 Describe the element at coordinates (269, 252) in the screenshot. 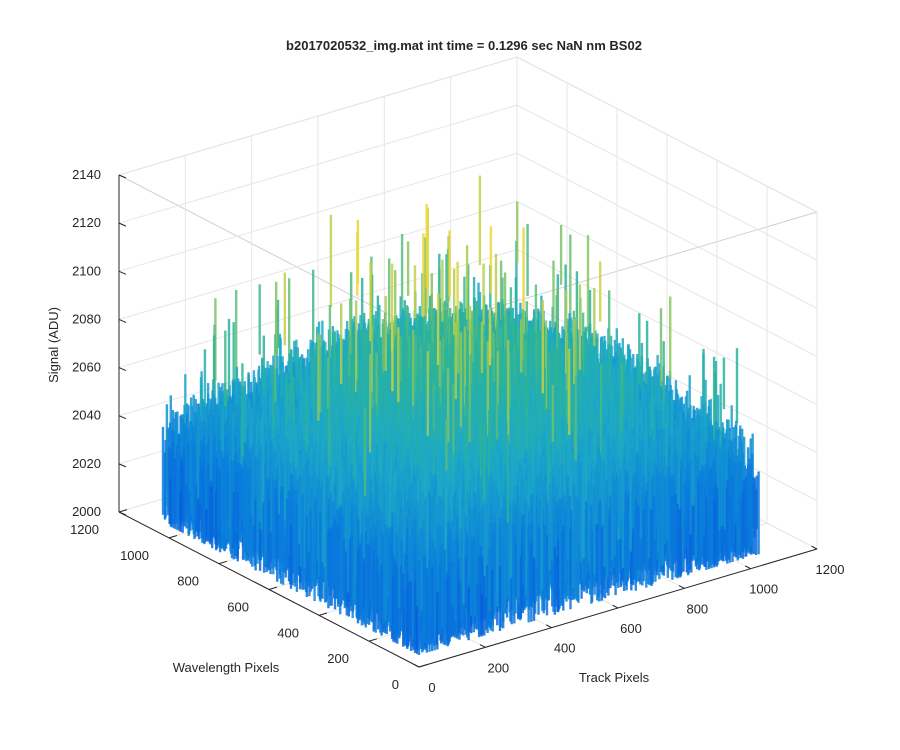

I see `back-edge` at that location.